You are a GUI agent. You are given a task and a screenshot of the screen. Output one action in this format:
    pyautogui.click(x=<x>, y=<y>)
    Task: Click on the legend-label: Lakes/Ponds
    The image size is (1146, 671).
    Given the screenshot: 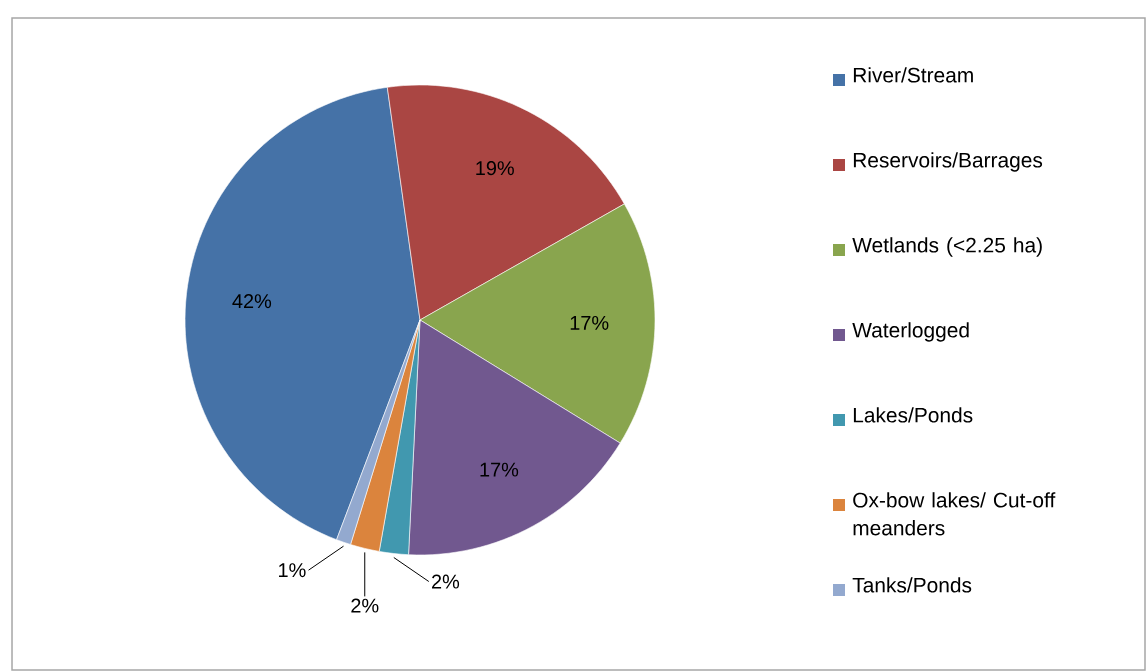 What is the action you would take?
    pyautogui.click(x=913, y=415)
    